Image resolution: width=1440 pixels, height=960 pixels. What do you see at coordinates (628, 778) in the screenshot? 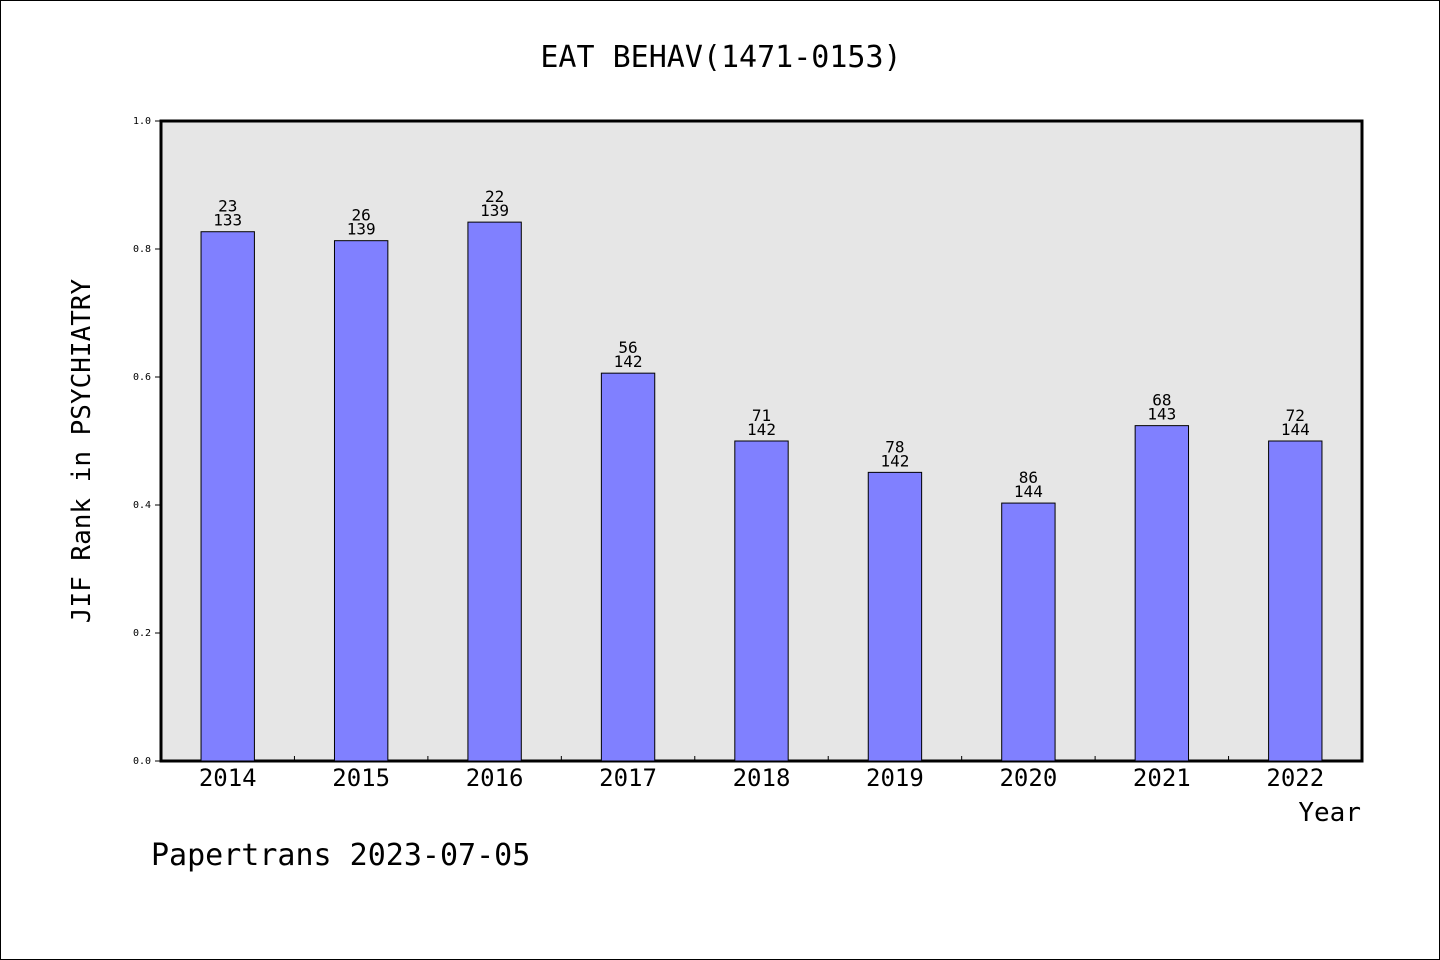
I see `x-tick-label: 2017` at bounding box center [628, 778].